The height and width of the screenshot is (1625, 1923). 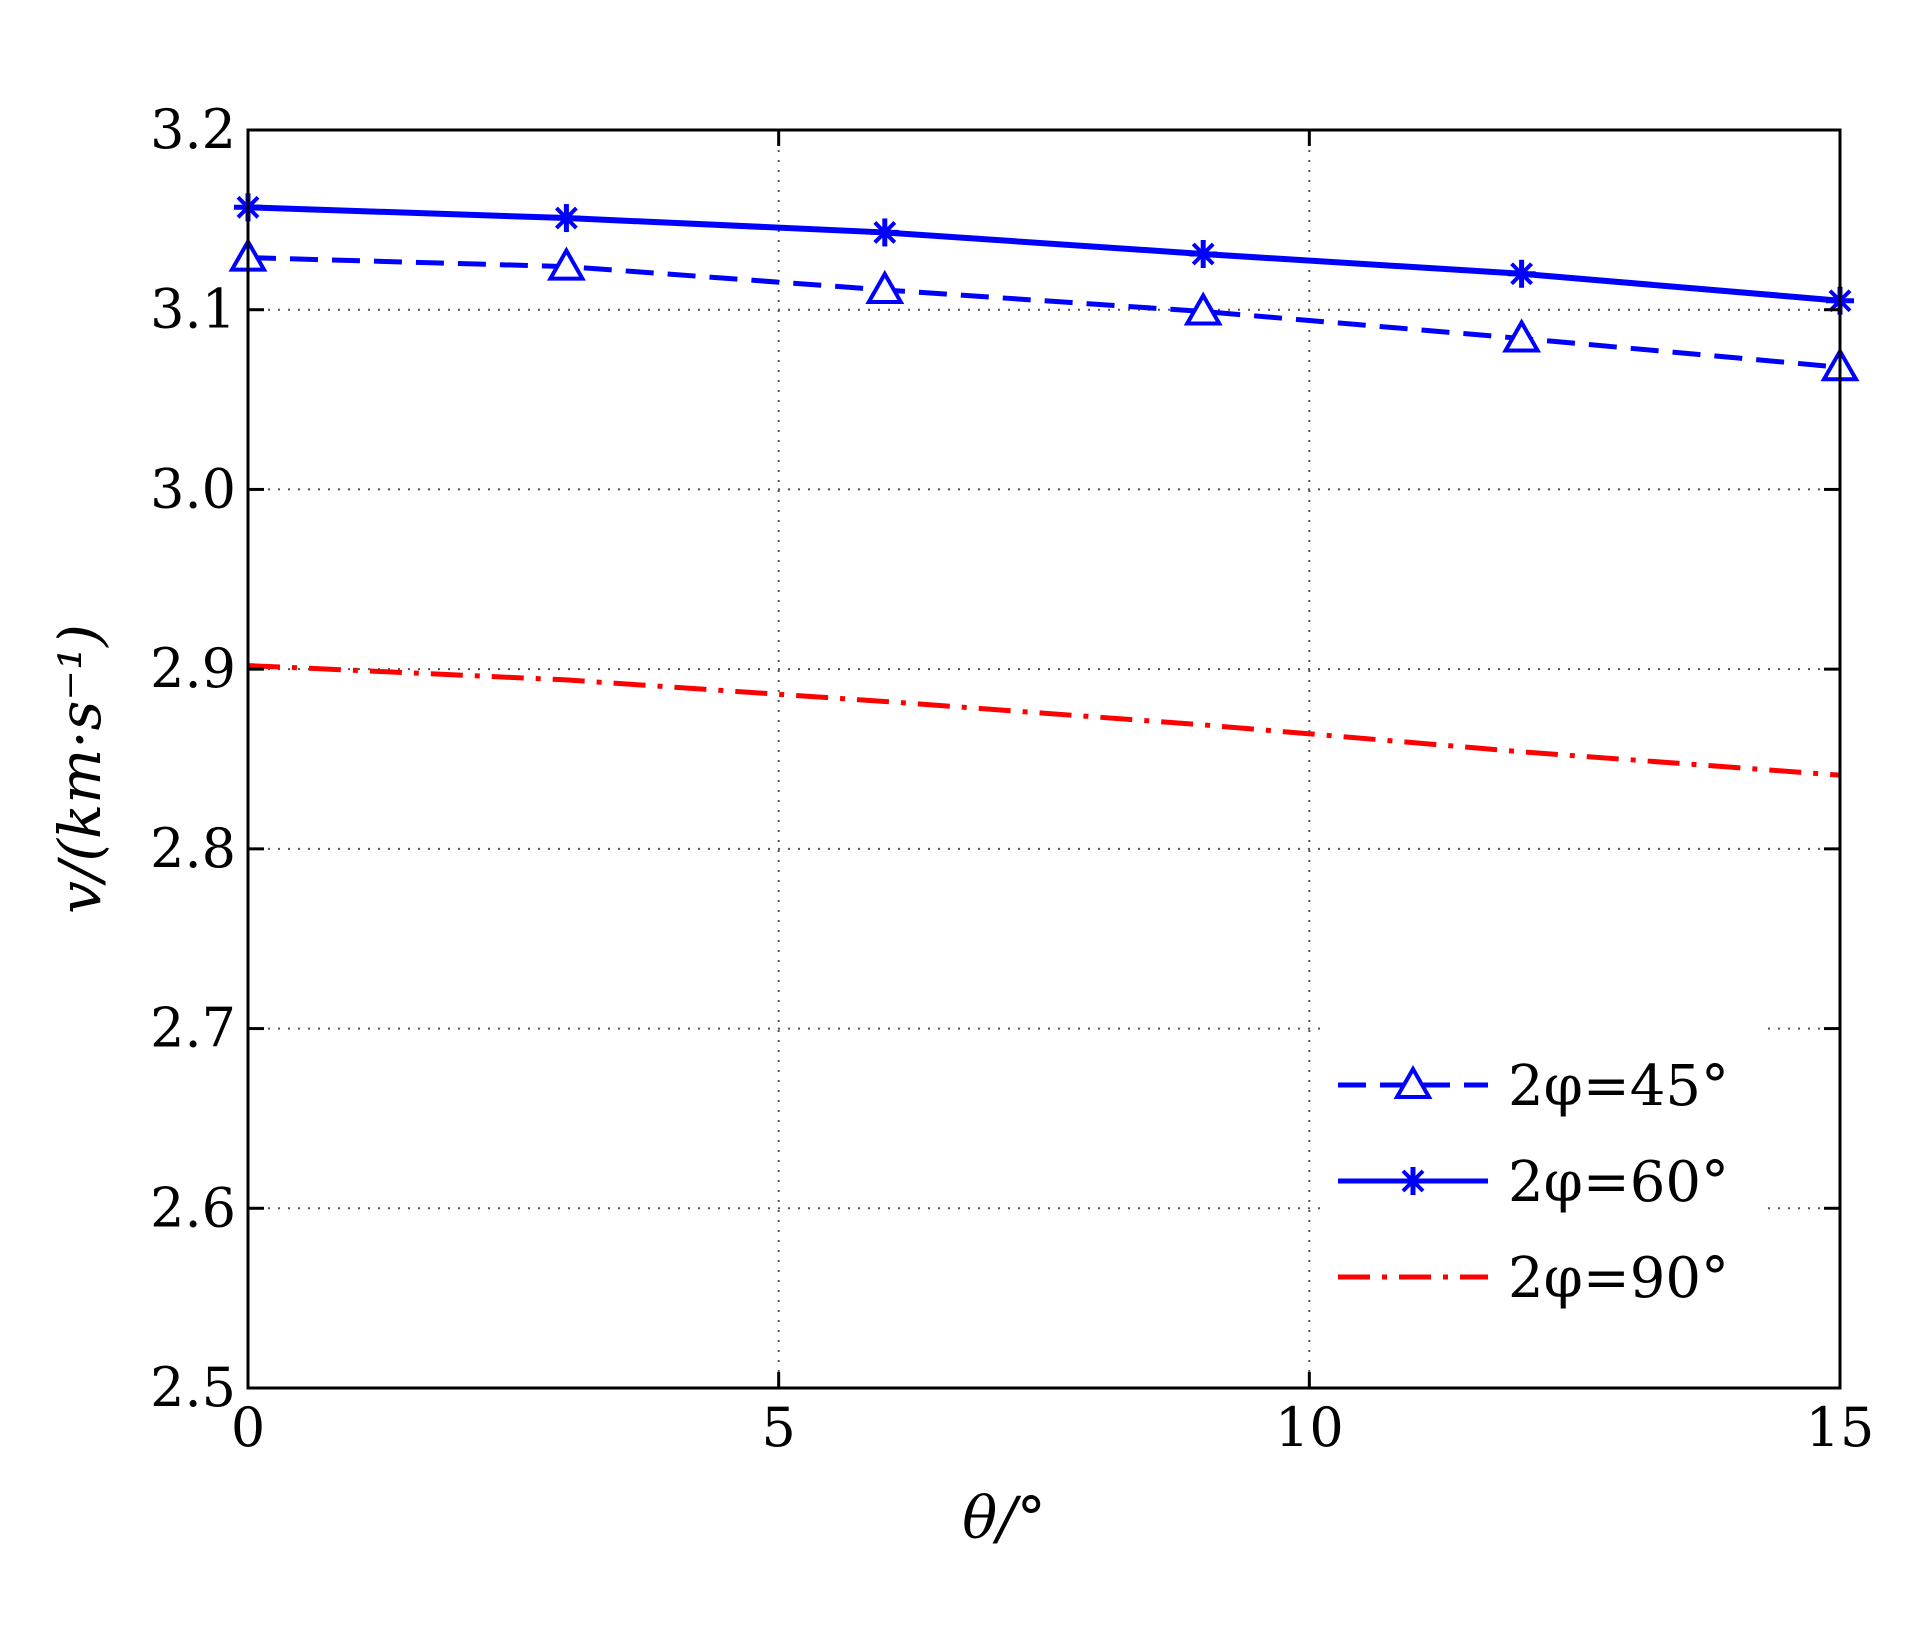 I want to click on legend-label: 2φ=60°, so click(x=1618, y=1182).